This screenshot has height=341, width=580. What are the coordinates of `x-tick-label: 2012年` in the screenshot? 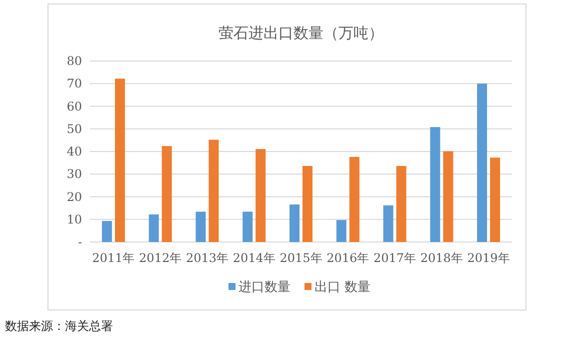 It's located at (160, 258).